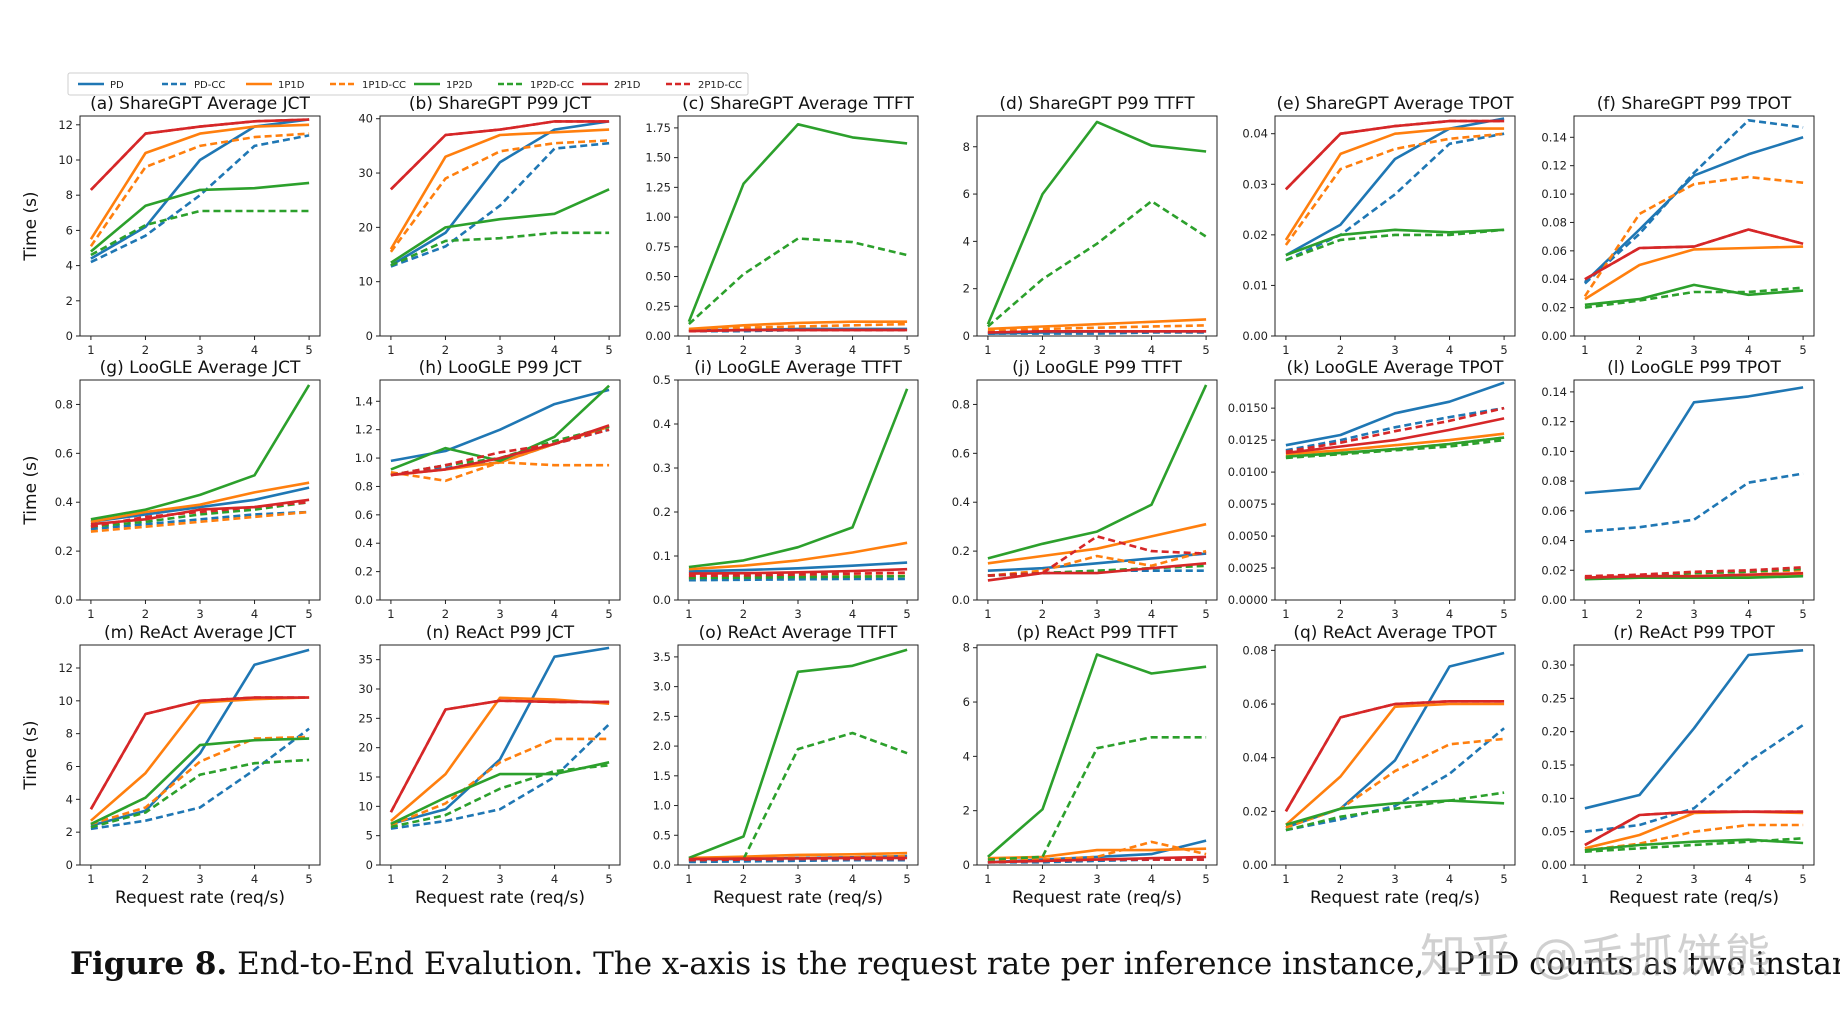 This screenshot has width=1840, height=1020. I want to click on series-line-2p1d, so click(499, 155).